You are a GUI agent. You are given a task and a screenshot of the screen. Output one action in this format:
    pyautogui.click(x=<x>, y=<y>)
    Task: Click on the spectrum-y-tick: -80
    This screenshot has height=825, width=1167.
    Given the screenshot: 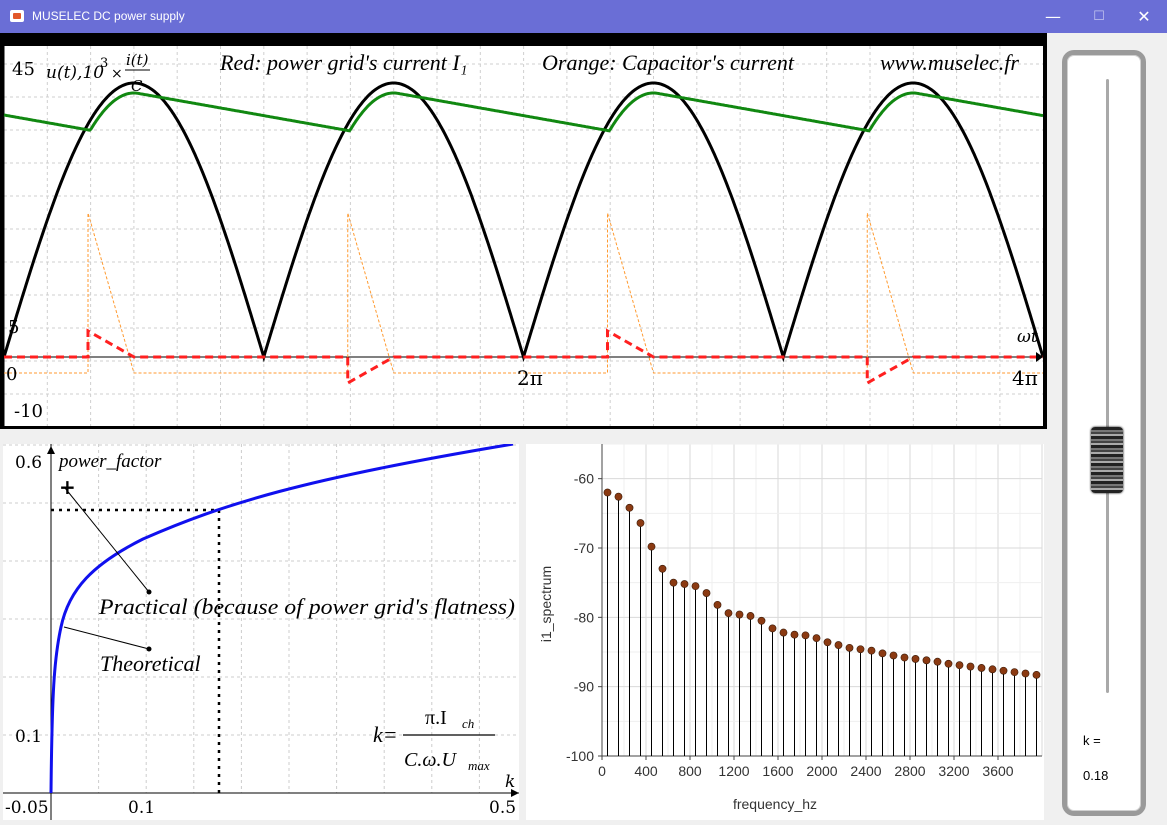 What is the action you would take?
    pyautogui.click(x=584, y=617)
    